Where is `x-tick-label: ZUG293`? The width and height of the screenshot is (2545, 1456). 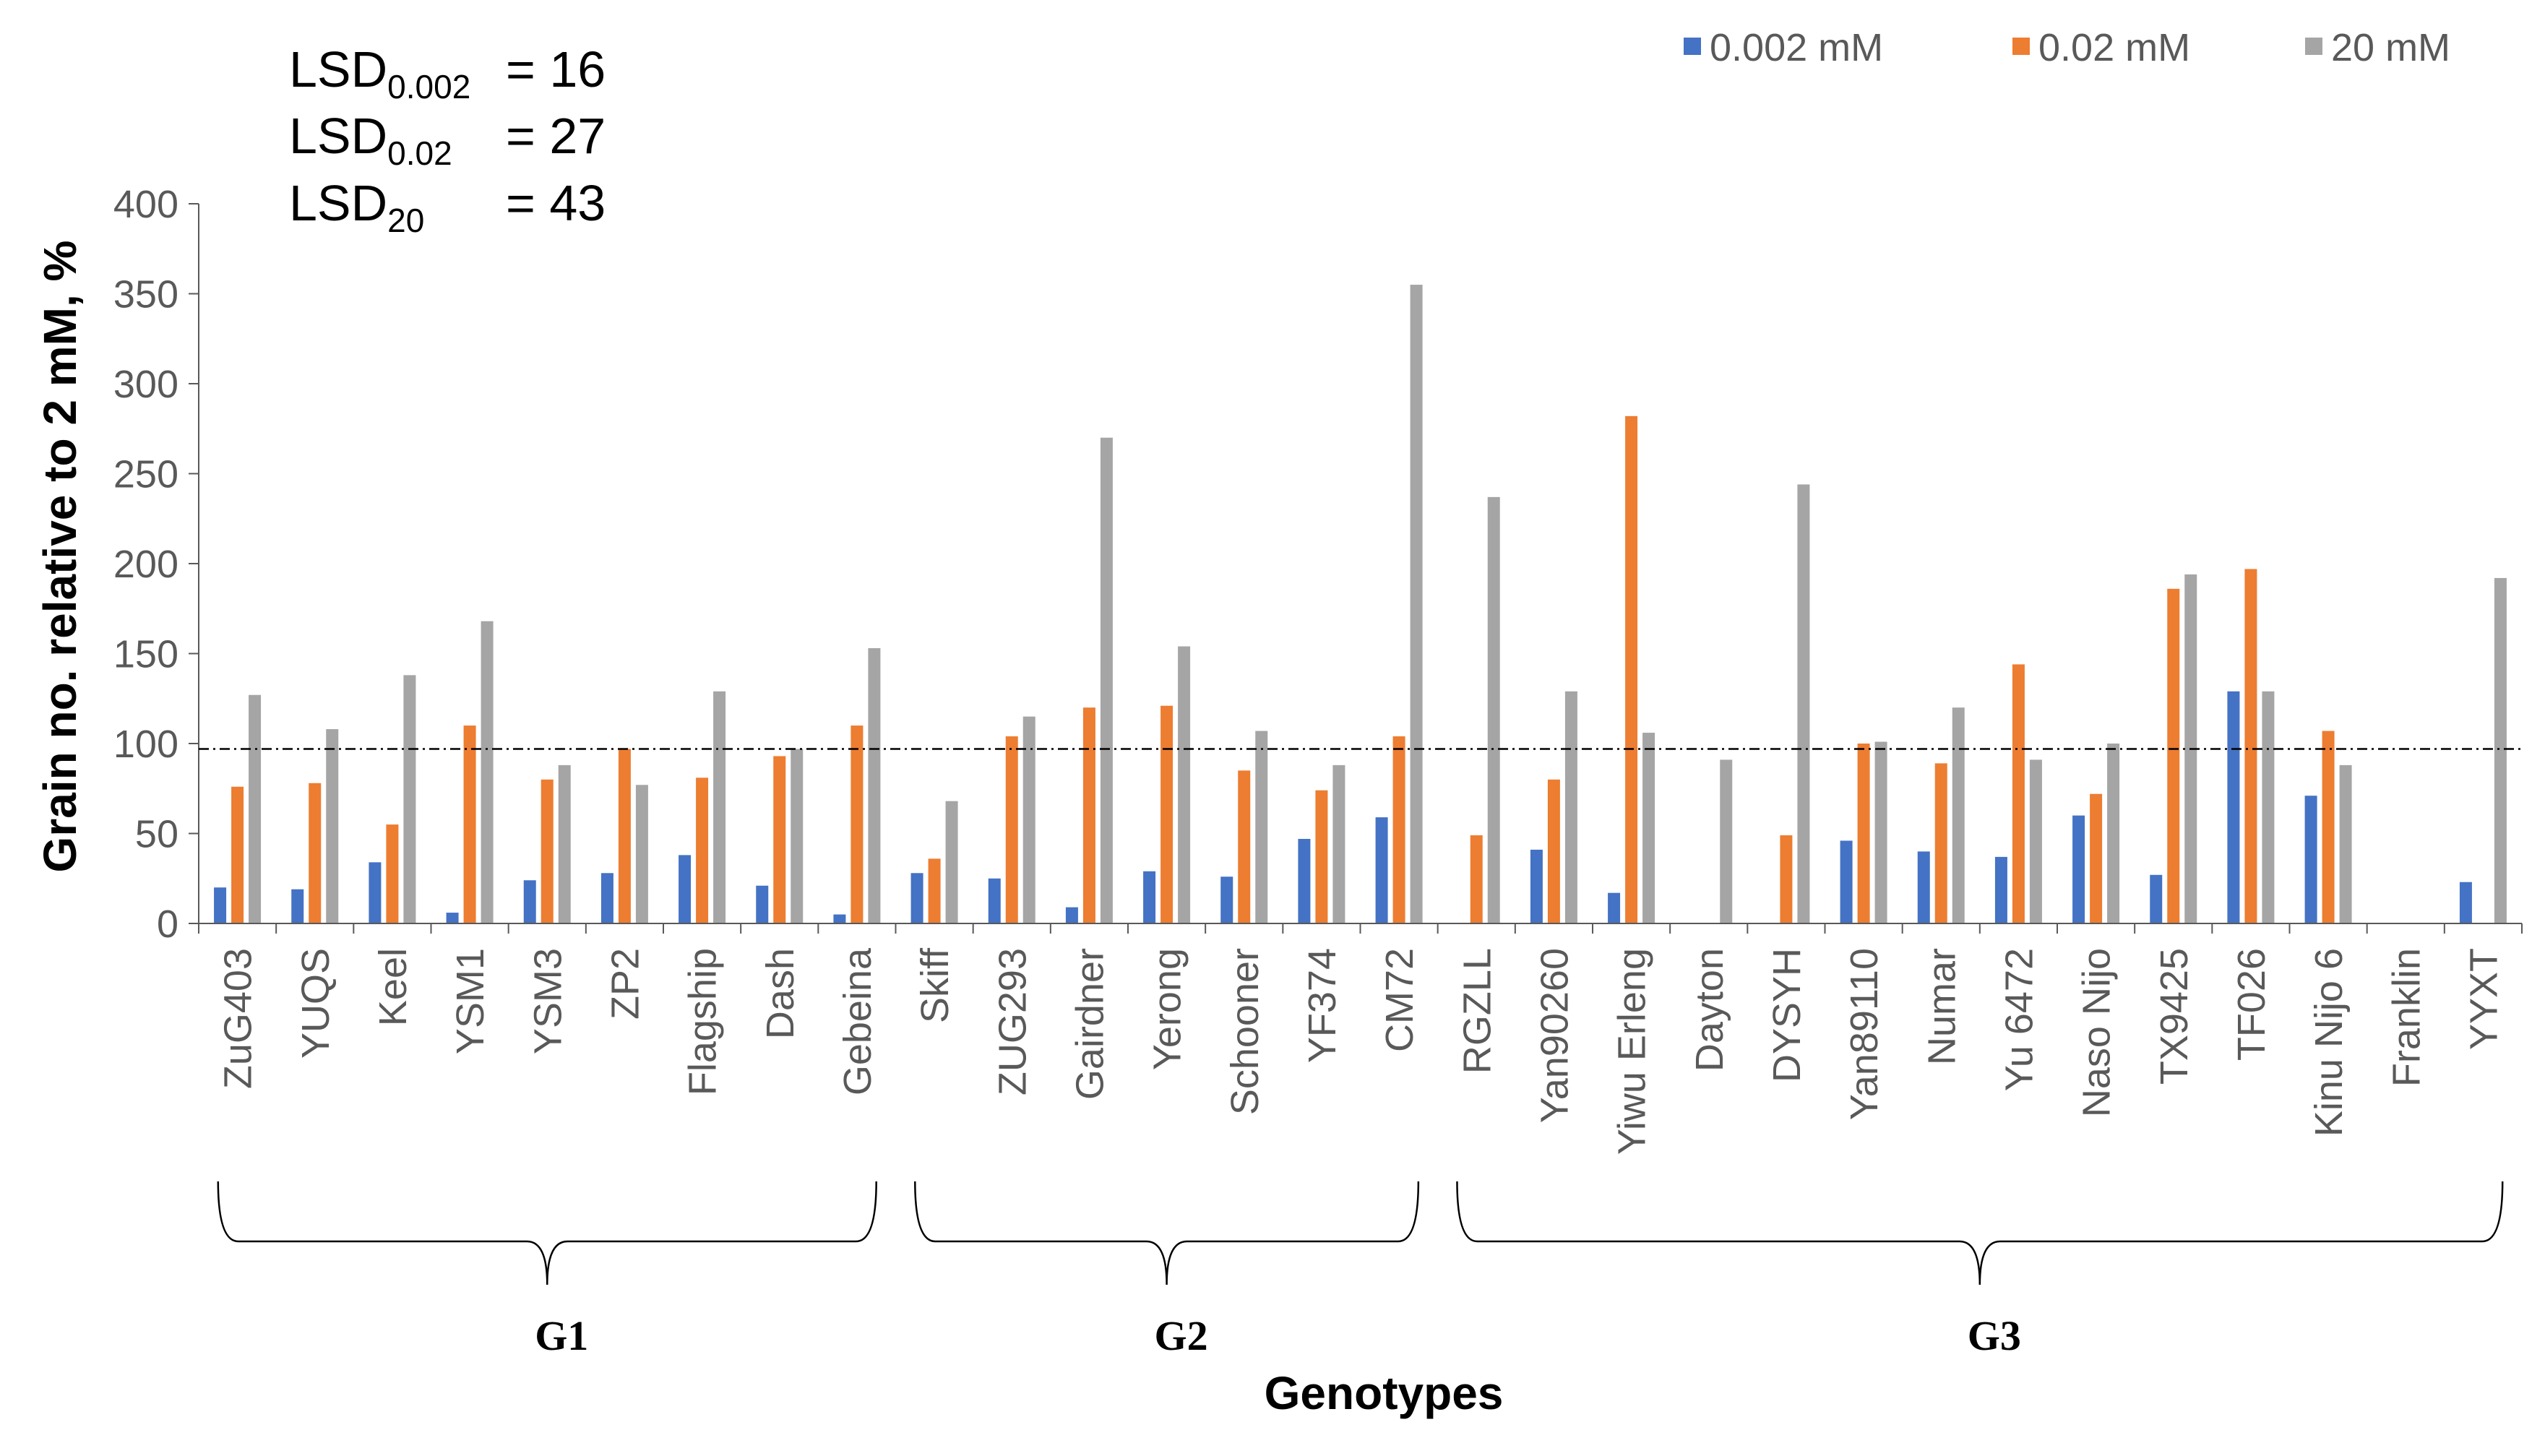
x-tick-label: ZUG293 is located at coordinates (1012, 1021).